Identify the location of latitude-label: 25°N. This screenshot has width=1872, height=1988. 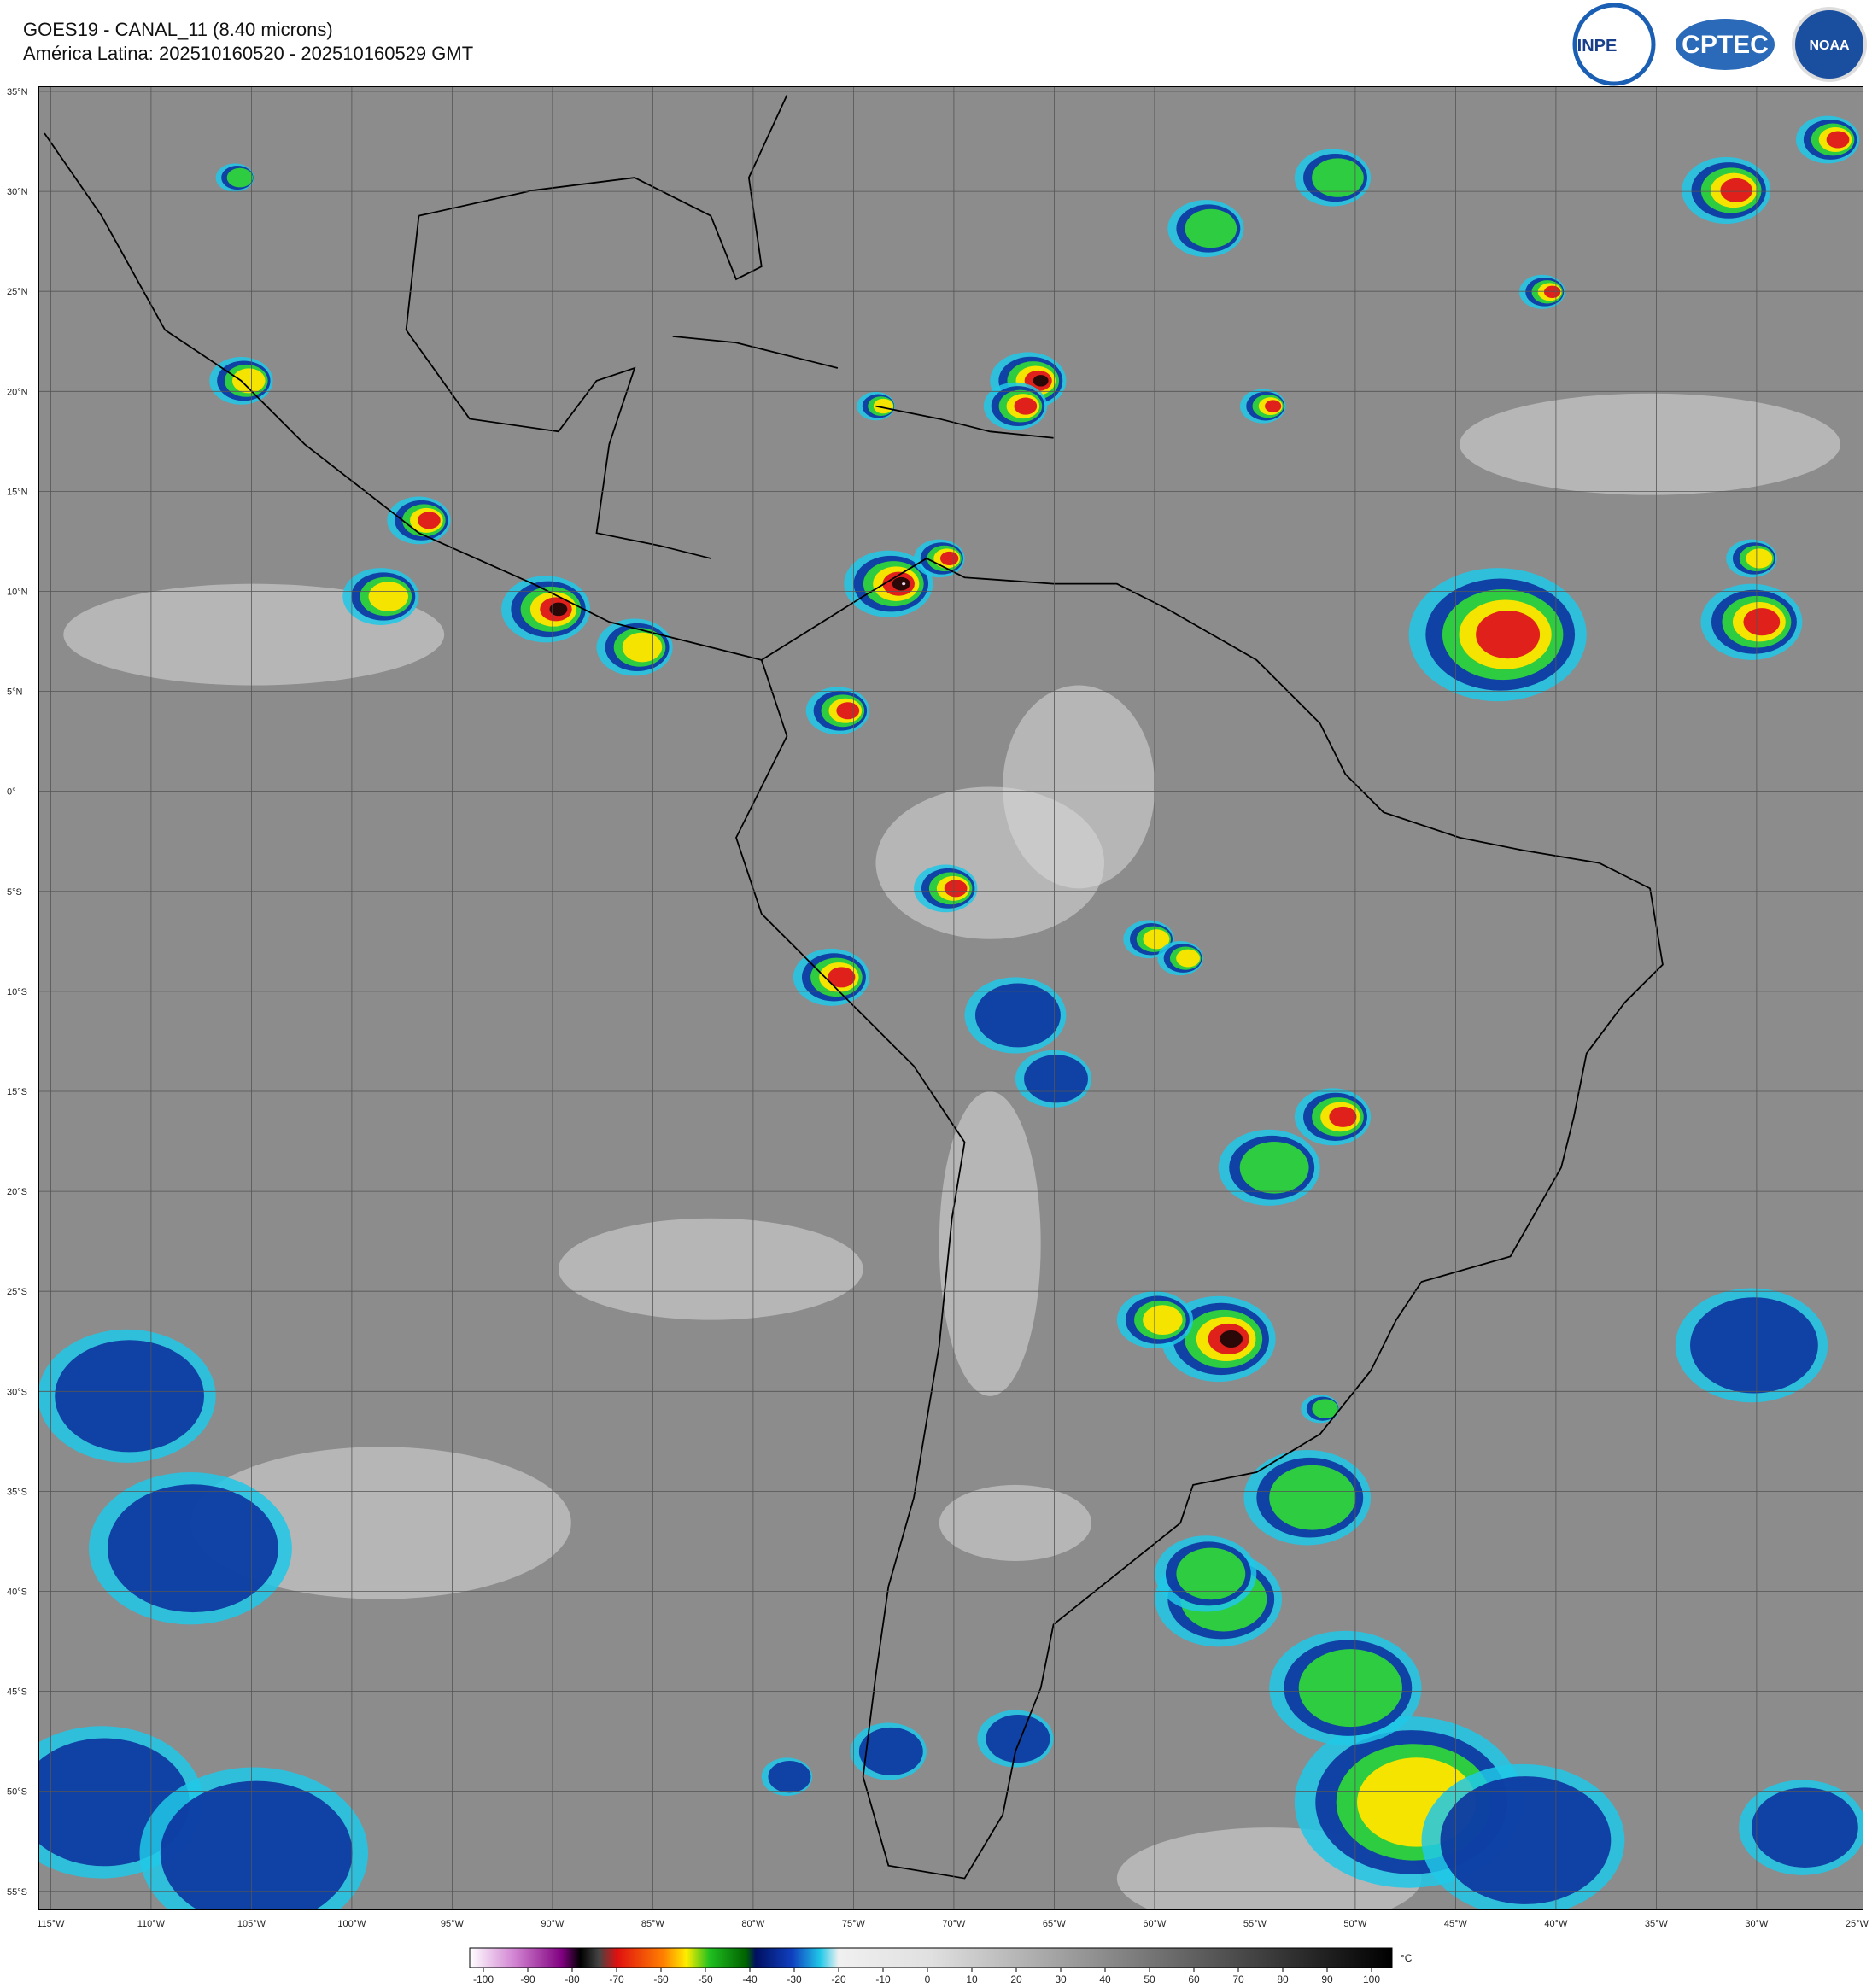
(17, 292).